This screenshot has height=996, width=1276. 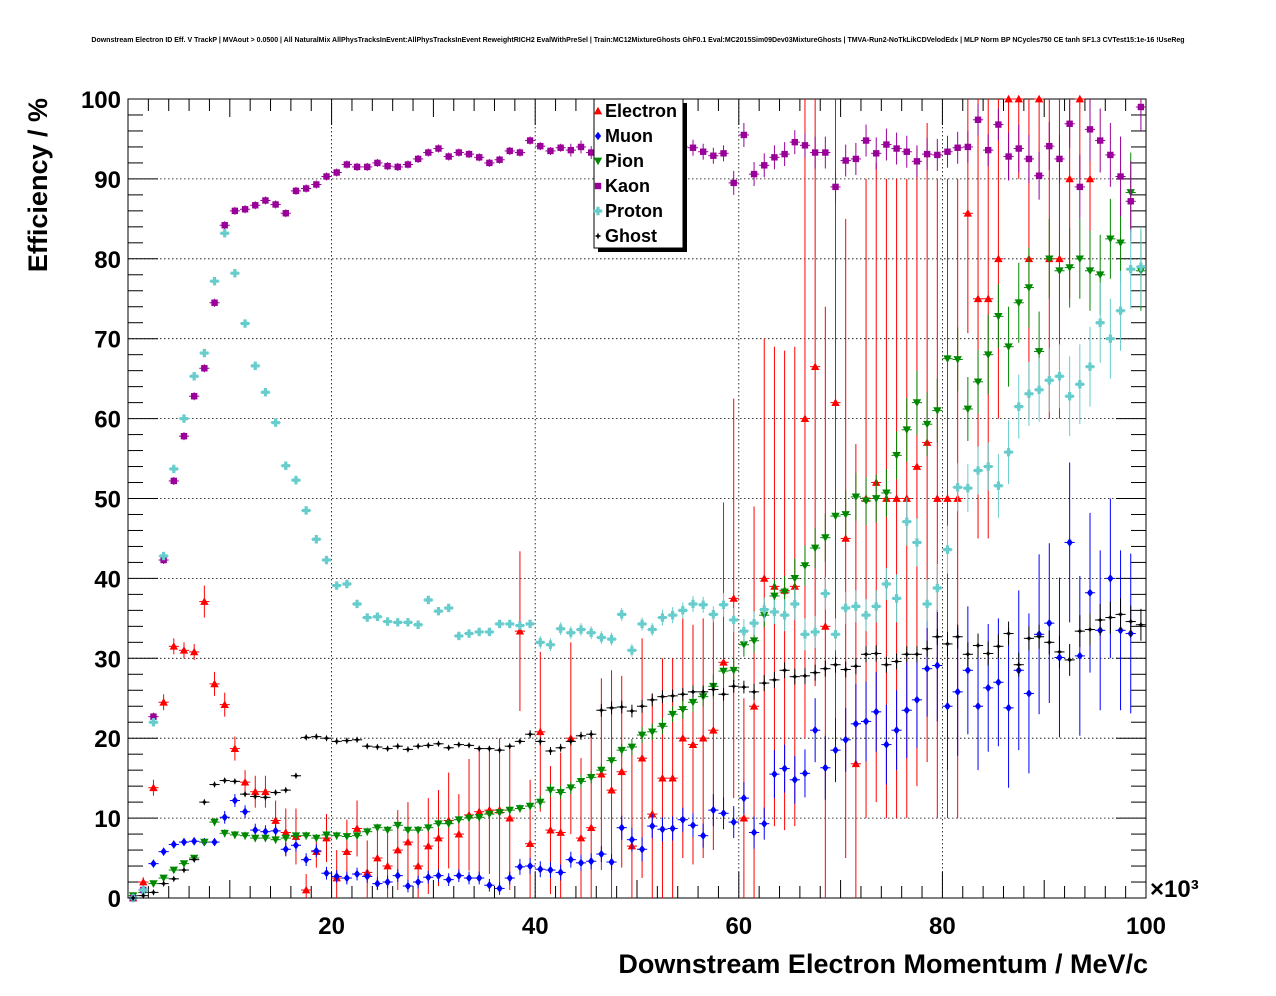 I want to click on legend-box, so click(x=638, y=173).